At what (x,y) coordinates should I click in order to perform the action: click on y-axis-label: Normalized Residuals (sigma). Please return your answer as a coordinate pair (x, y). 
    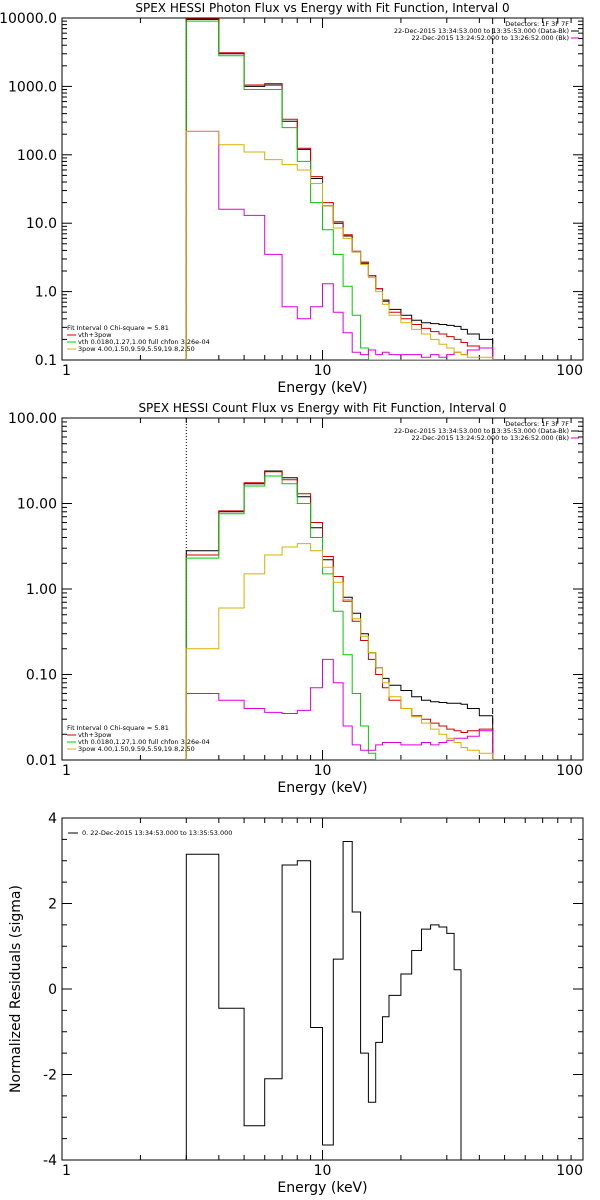
    Looking at the image, I should click on (16, 989).